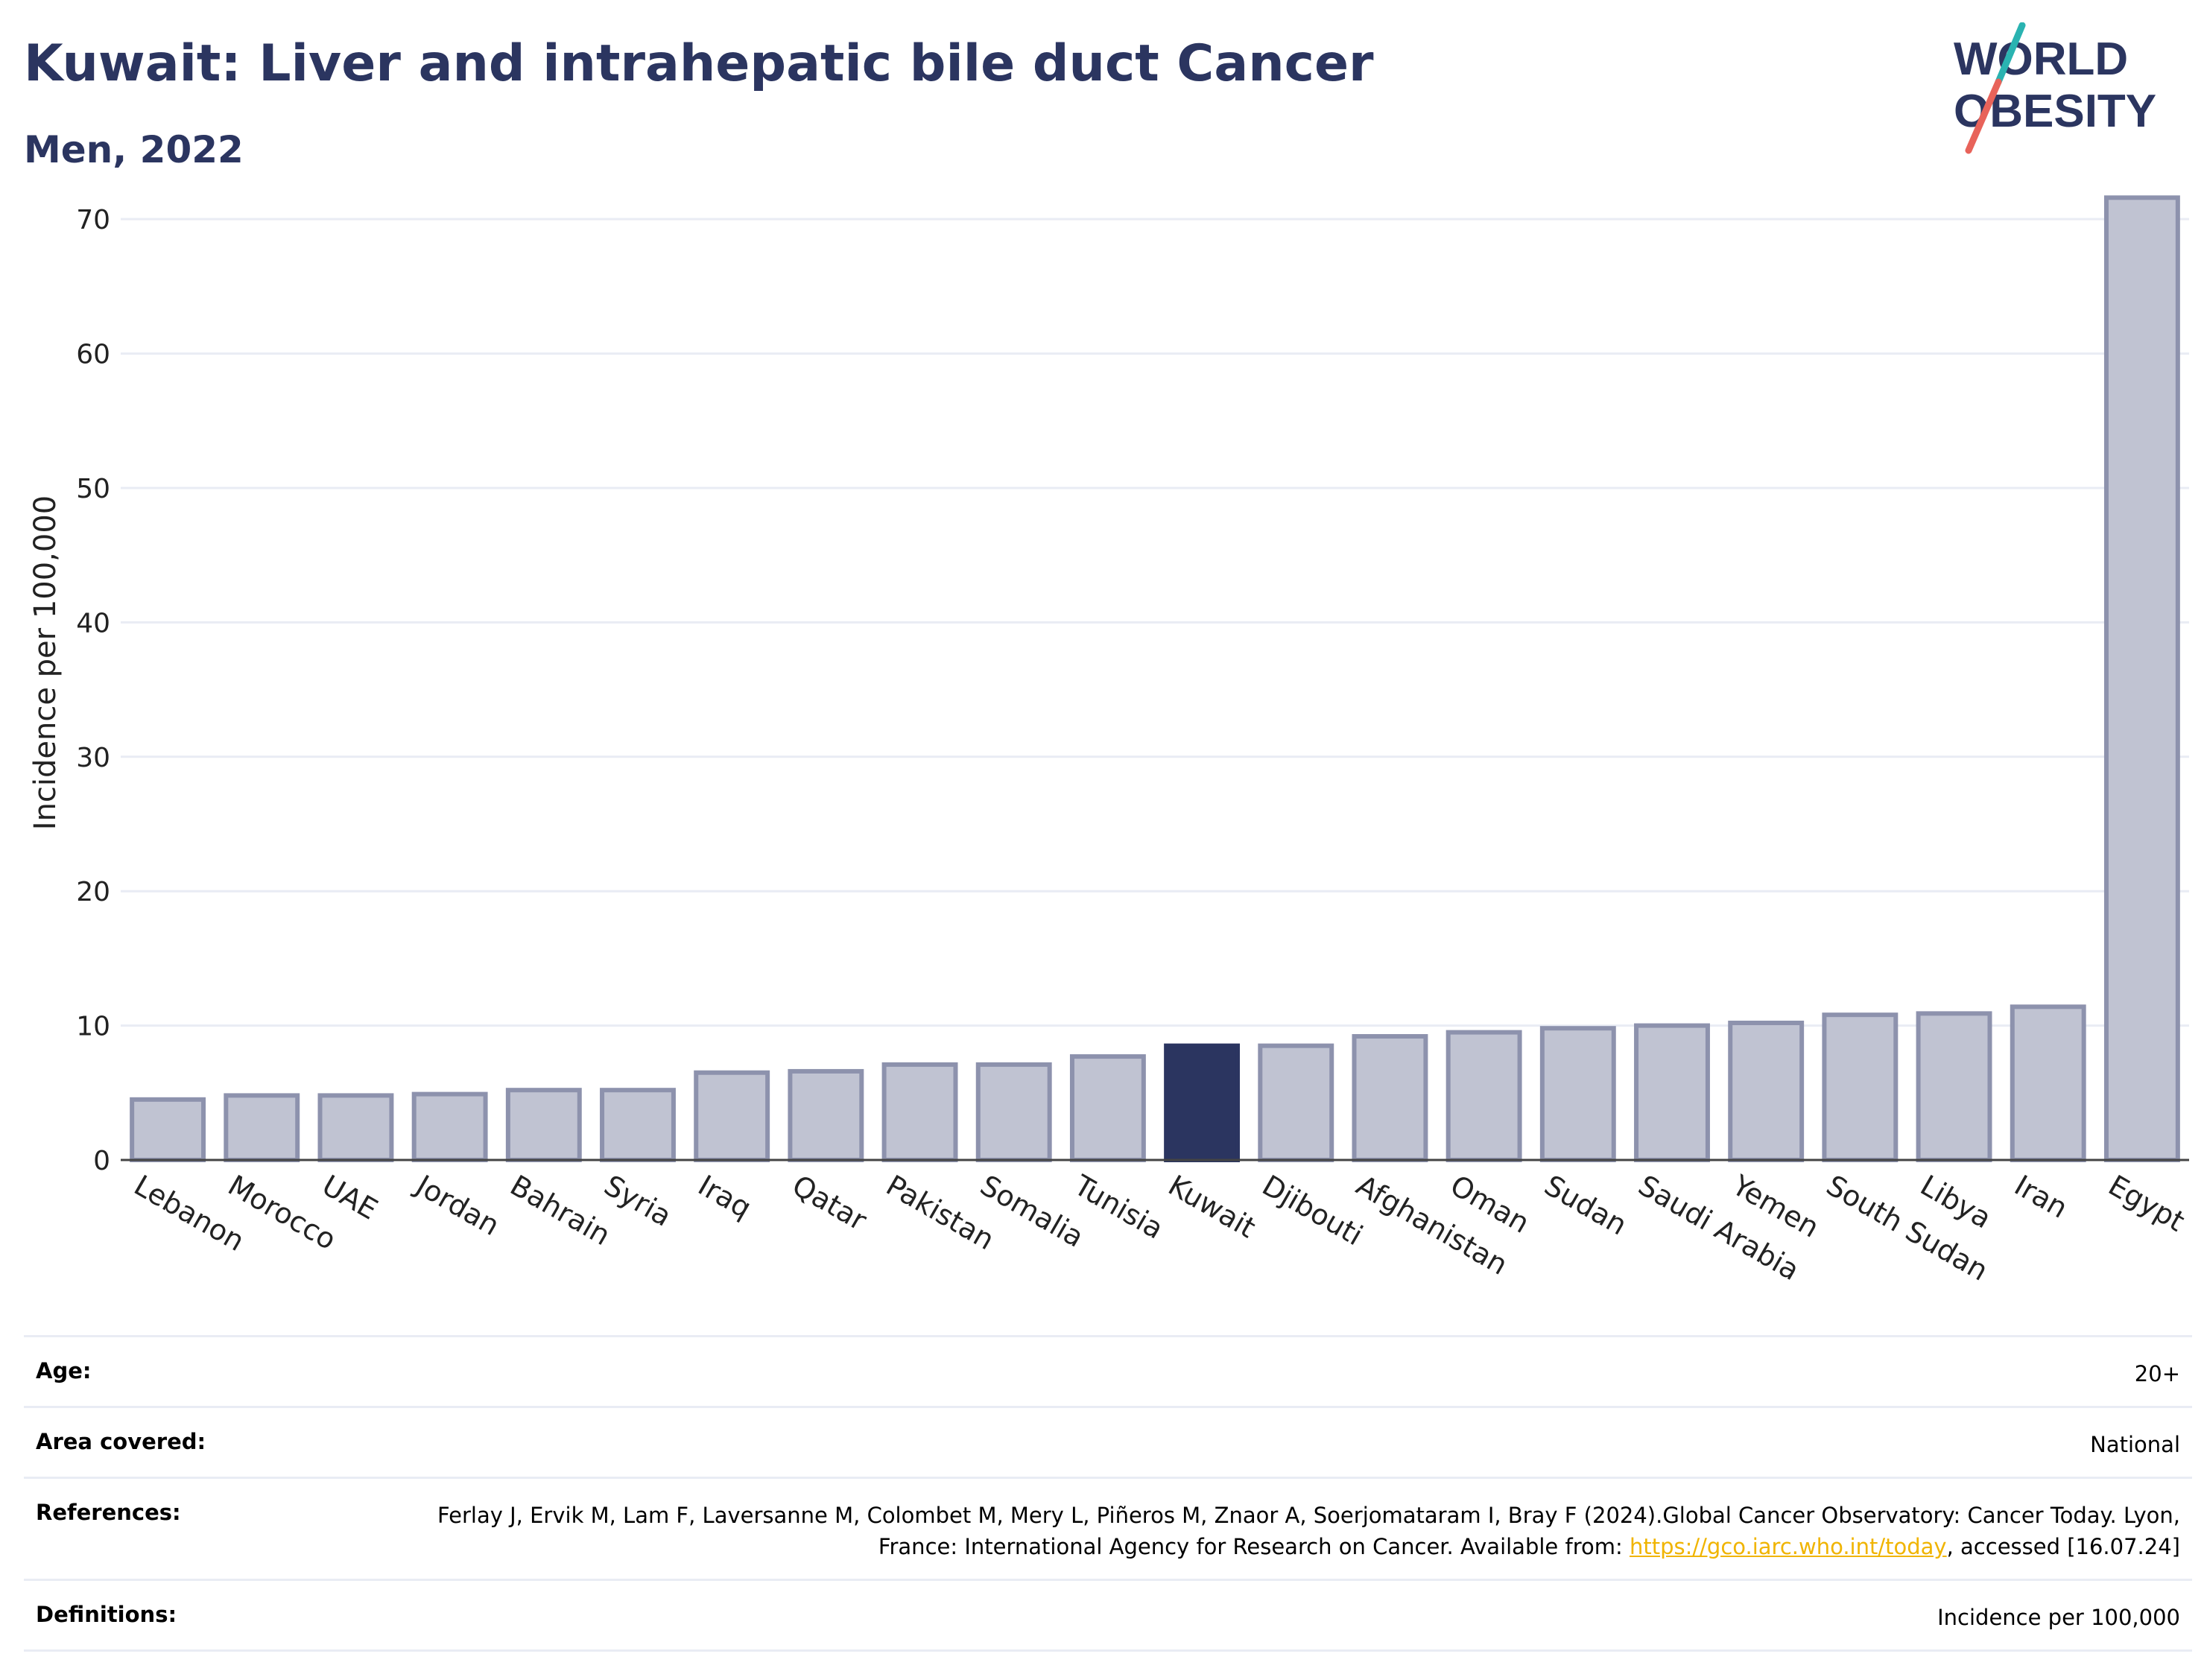 The width and height of the screenshot is (2204, 1680). What do you see at coordinates (2063, 1546) in the screenshot?
I see `references-suffix: , accessed [16.07.24]` at bounding box center [2063, 1546].